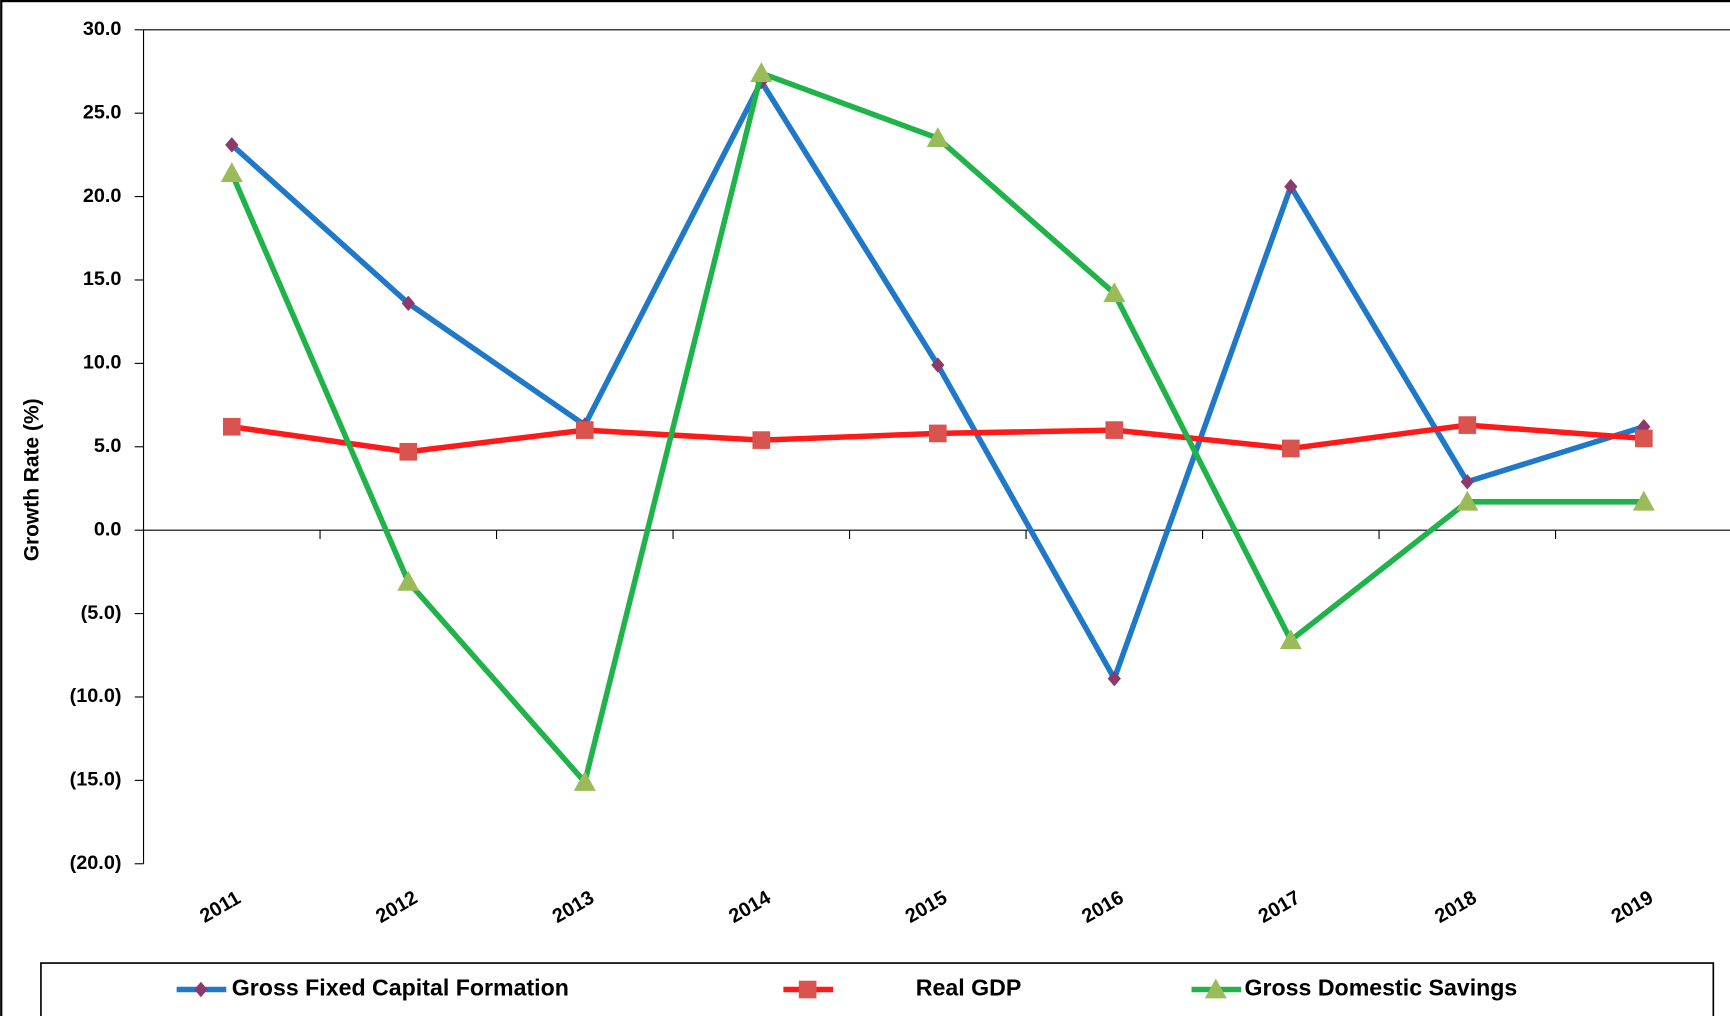  Describe the element at coordinates (573, 907) in the screenshot. I see `x-tick-label: 2013` at that location.